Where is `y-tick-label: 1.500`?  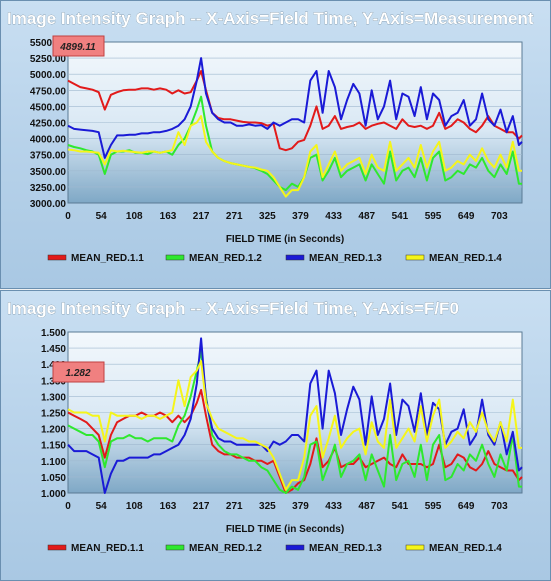 y-tick-label: 1.500 is located at coordinates (53, 333).